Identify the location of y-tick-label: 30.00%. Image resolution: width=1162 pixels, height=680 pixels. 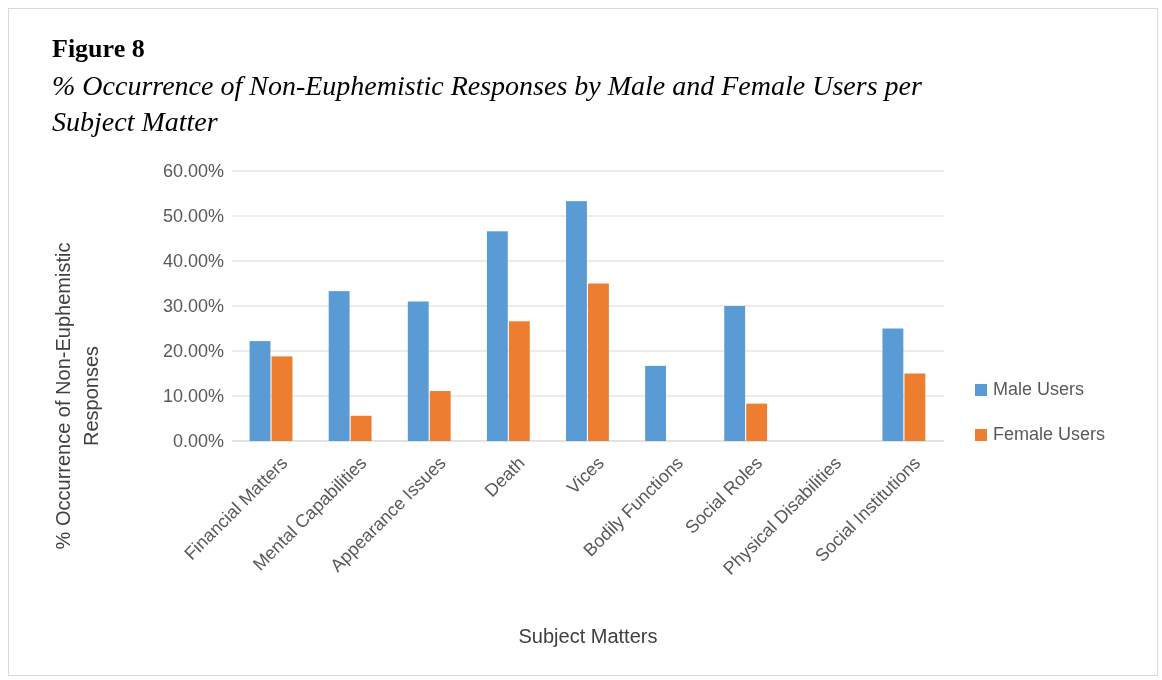
(193, 306).